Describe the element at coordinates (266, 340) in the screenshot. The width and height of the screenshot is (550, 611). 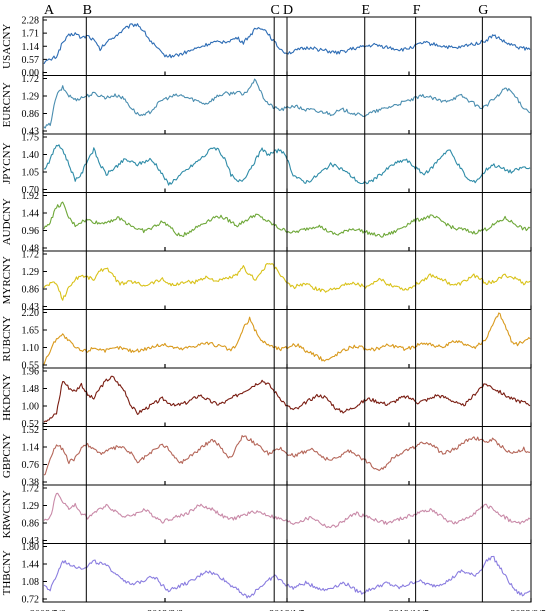
I see `panel-rubcny: 0.55 1.10 1.65 2.20 RUBCNY` at that location.